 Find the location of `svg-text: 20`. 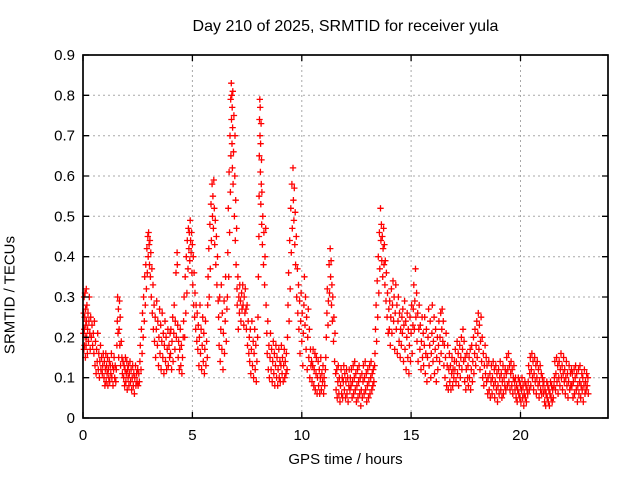

svg-text: 20 is located at coordinates (520, 435).